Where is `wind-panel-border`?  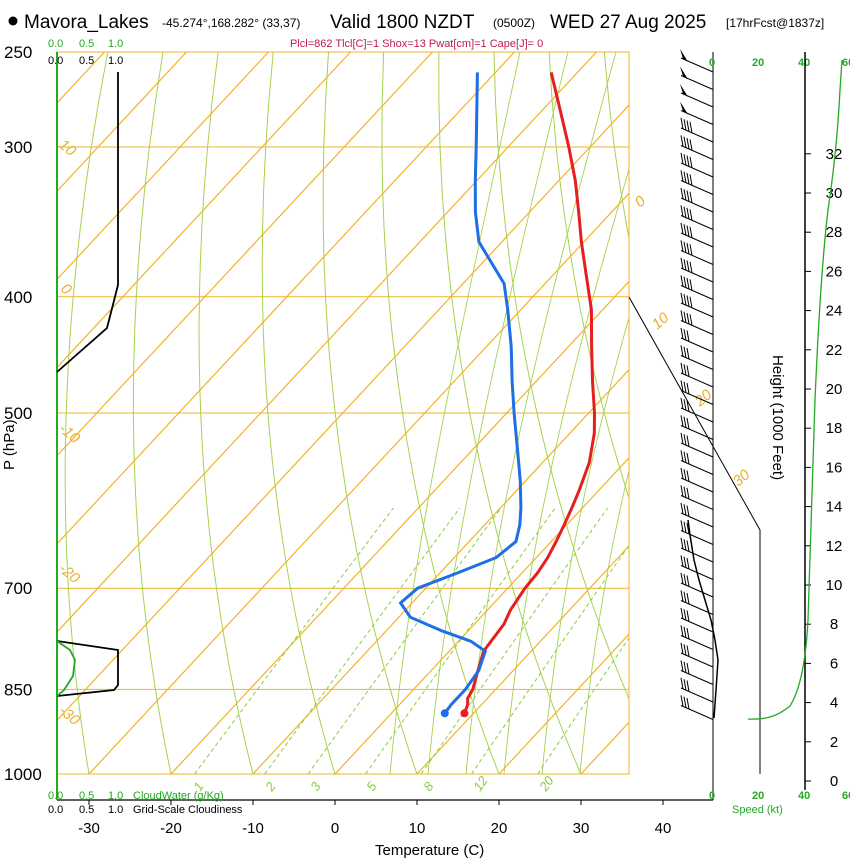 wind-panel-border is located at coordinates (694, 535).